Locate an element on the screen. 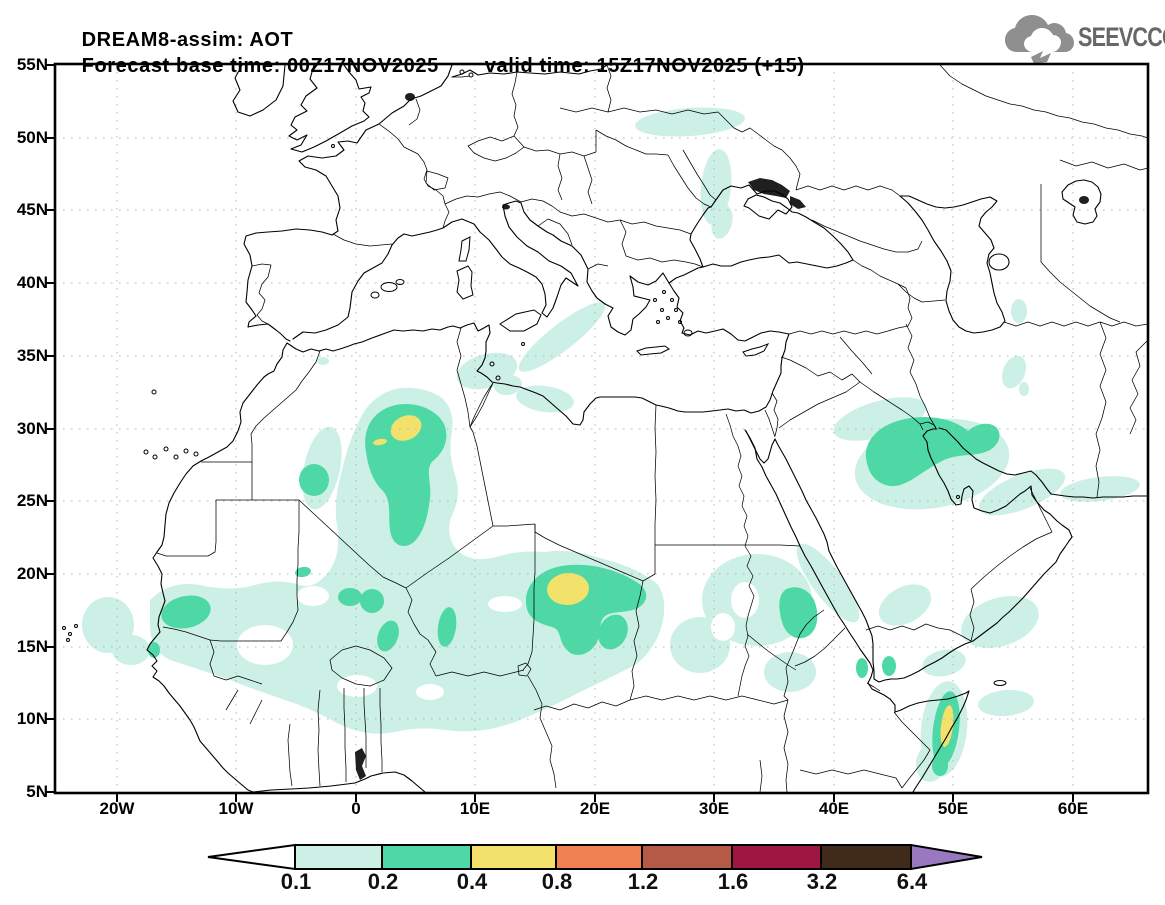 The height and width of the screenshot is (905, 1165). aot-region-holes is located at coordinates (498, 641).